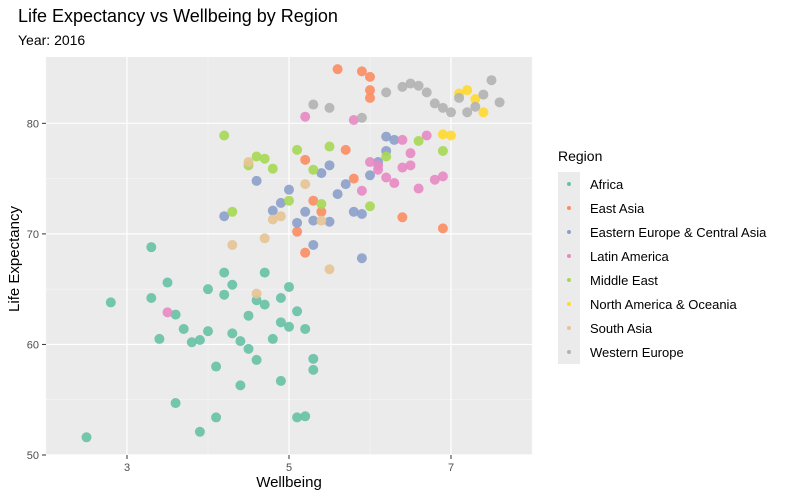 This screenshot has width=800, height=500. I want to click on chart-subtitle: Year: 2016, so click(52, 40).